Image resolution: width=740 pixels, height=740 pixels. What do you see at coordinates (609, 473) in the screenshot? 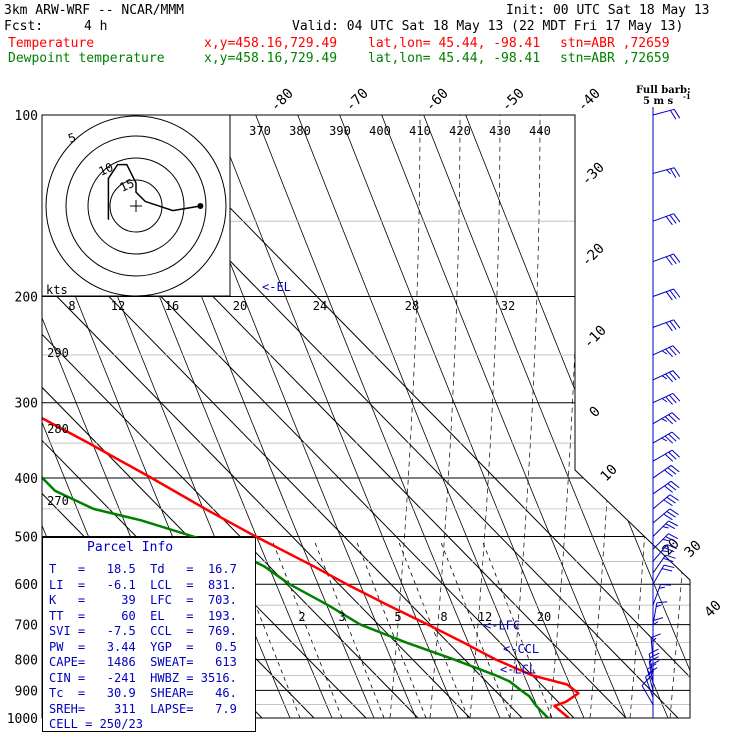
I see `isotherm-label-right: 10` at bounding box center [609, 473].